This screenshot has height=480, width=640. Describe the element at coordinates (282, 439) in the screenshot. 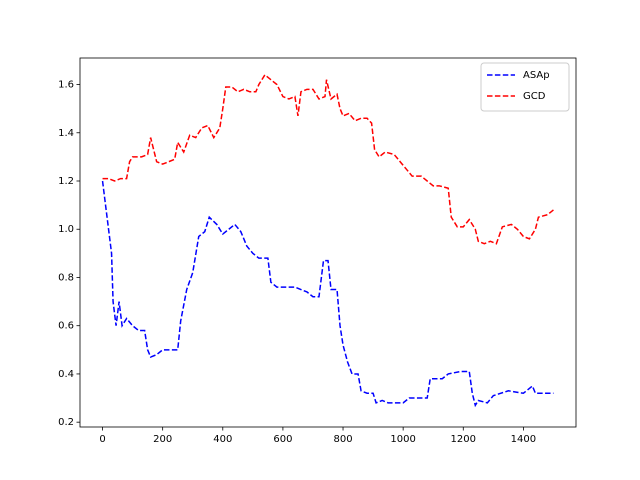

I see `x-tick-label: 600` at that location.